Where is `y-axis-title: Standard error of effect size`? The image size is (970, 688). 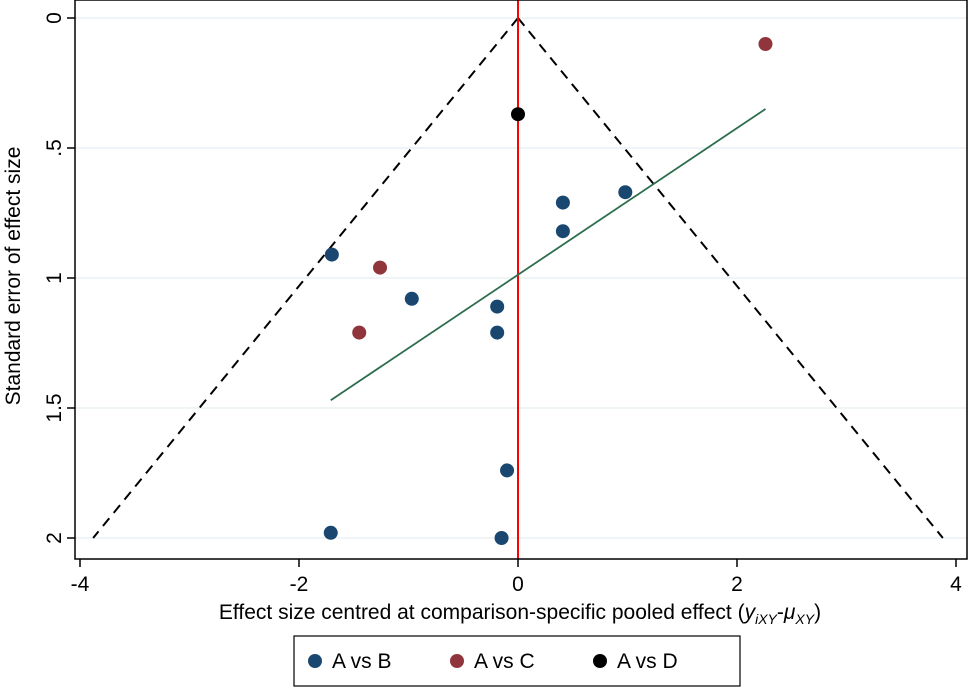 y-axis-title: Standard error of effect size is located at coordinates (13, 276).